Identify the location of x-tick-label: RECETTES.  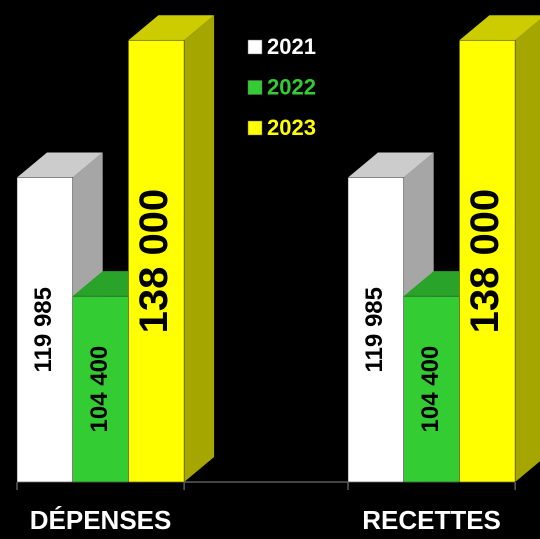
(431, 520).